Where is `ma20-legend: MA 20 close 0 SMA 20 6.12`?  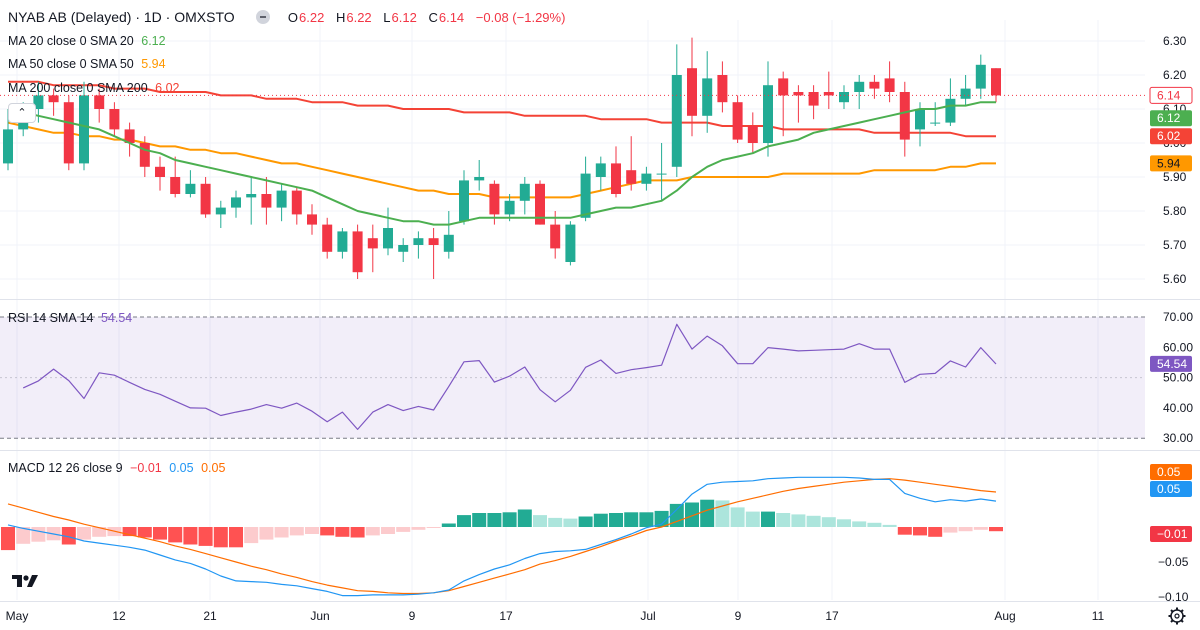
ma20-legend: MA 20 close 0 SMA 20 6.12 is located at coordinates (89, 41).